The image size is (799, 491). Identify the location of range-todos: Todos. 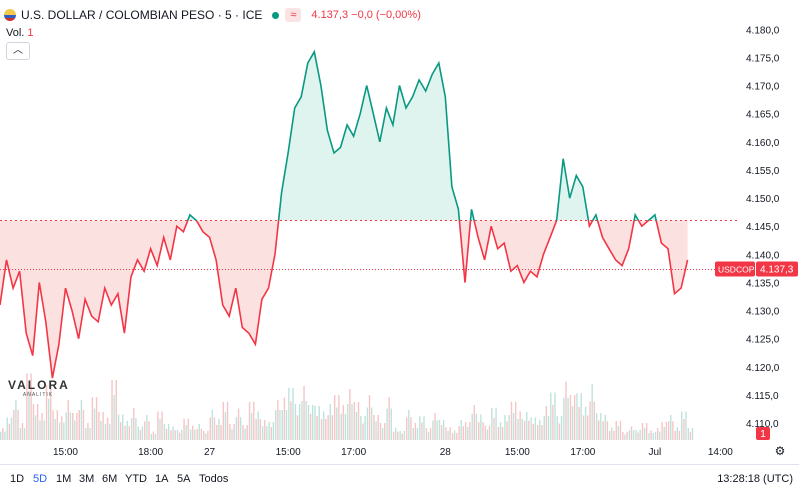
(214, 479).